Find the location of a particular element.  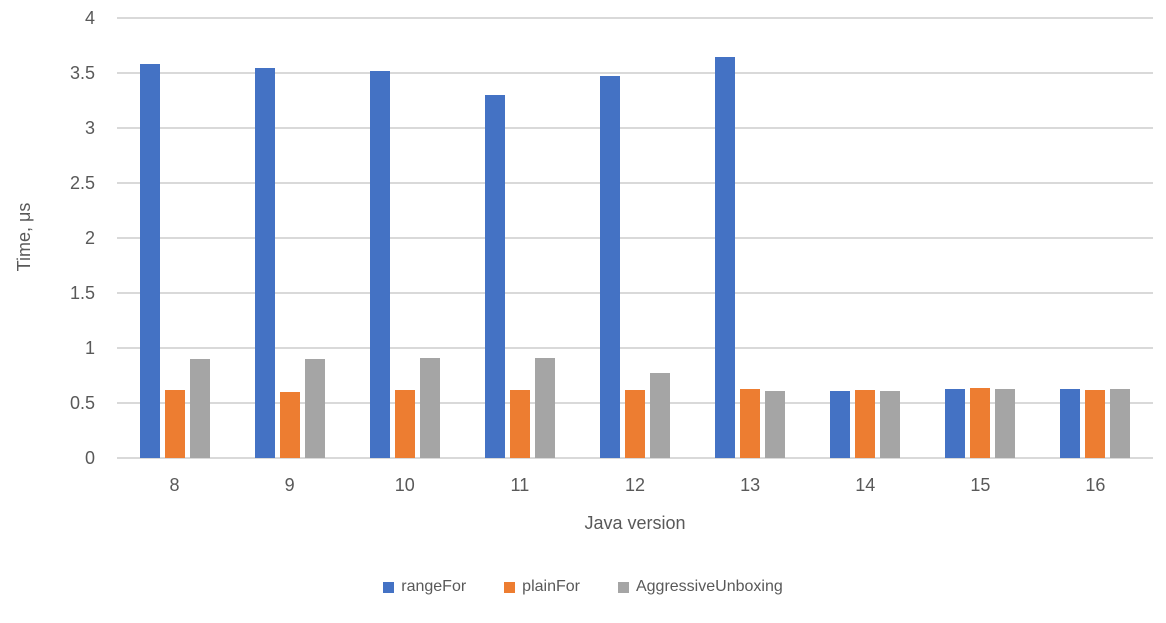

legend-item-plainFor: plainFor is located at coordinates (542, 587).